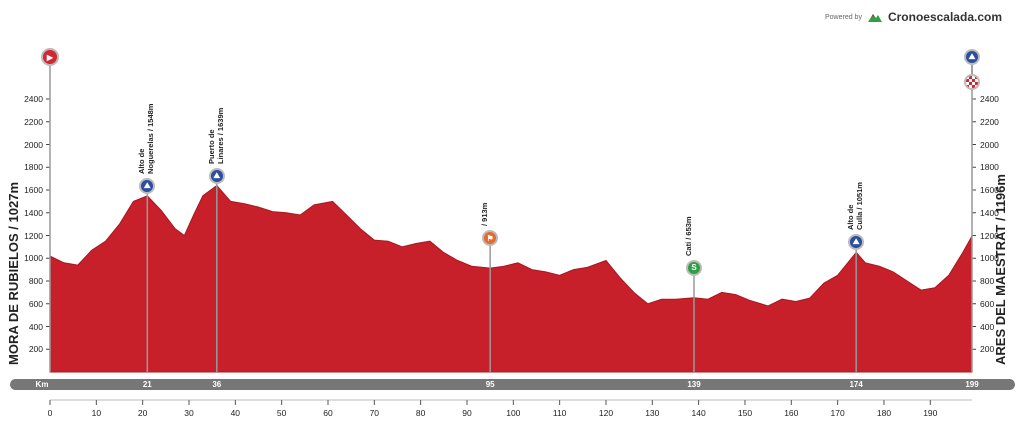 The image size is (1024, 429). Describe the element at coordinates (35, 326) in the screenshot. I see `y-tick-label-left: 400` at that location.